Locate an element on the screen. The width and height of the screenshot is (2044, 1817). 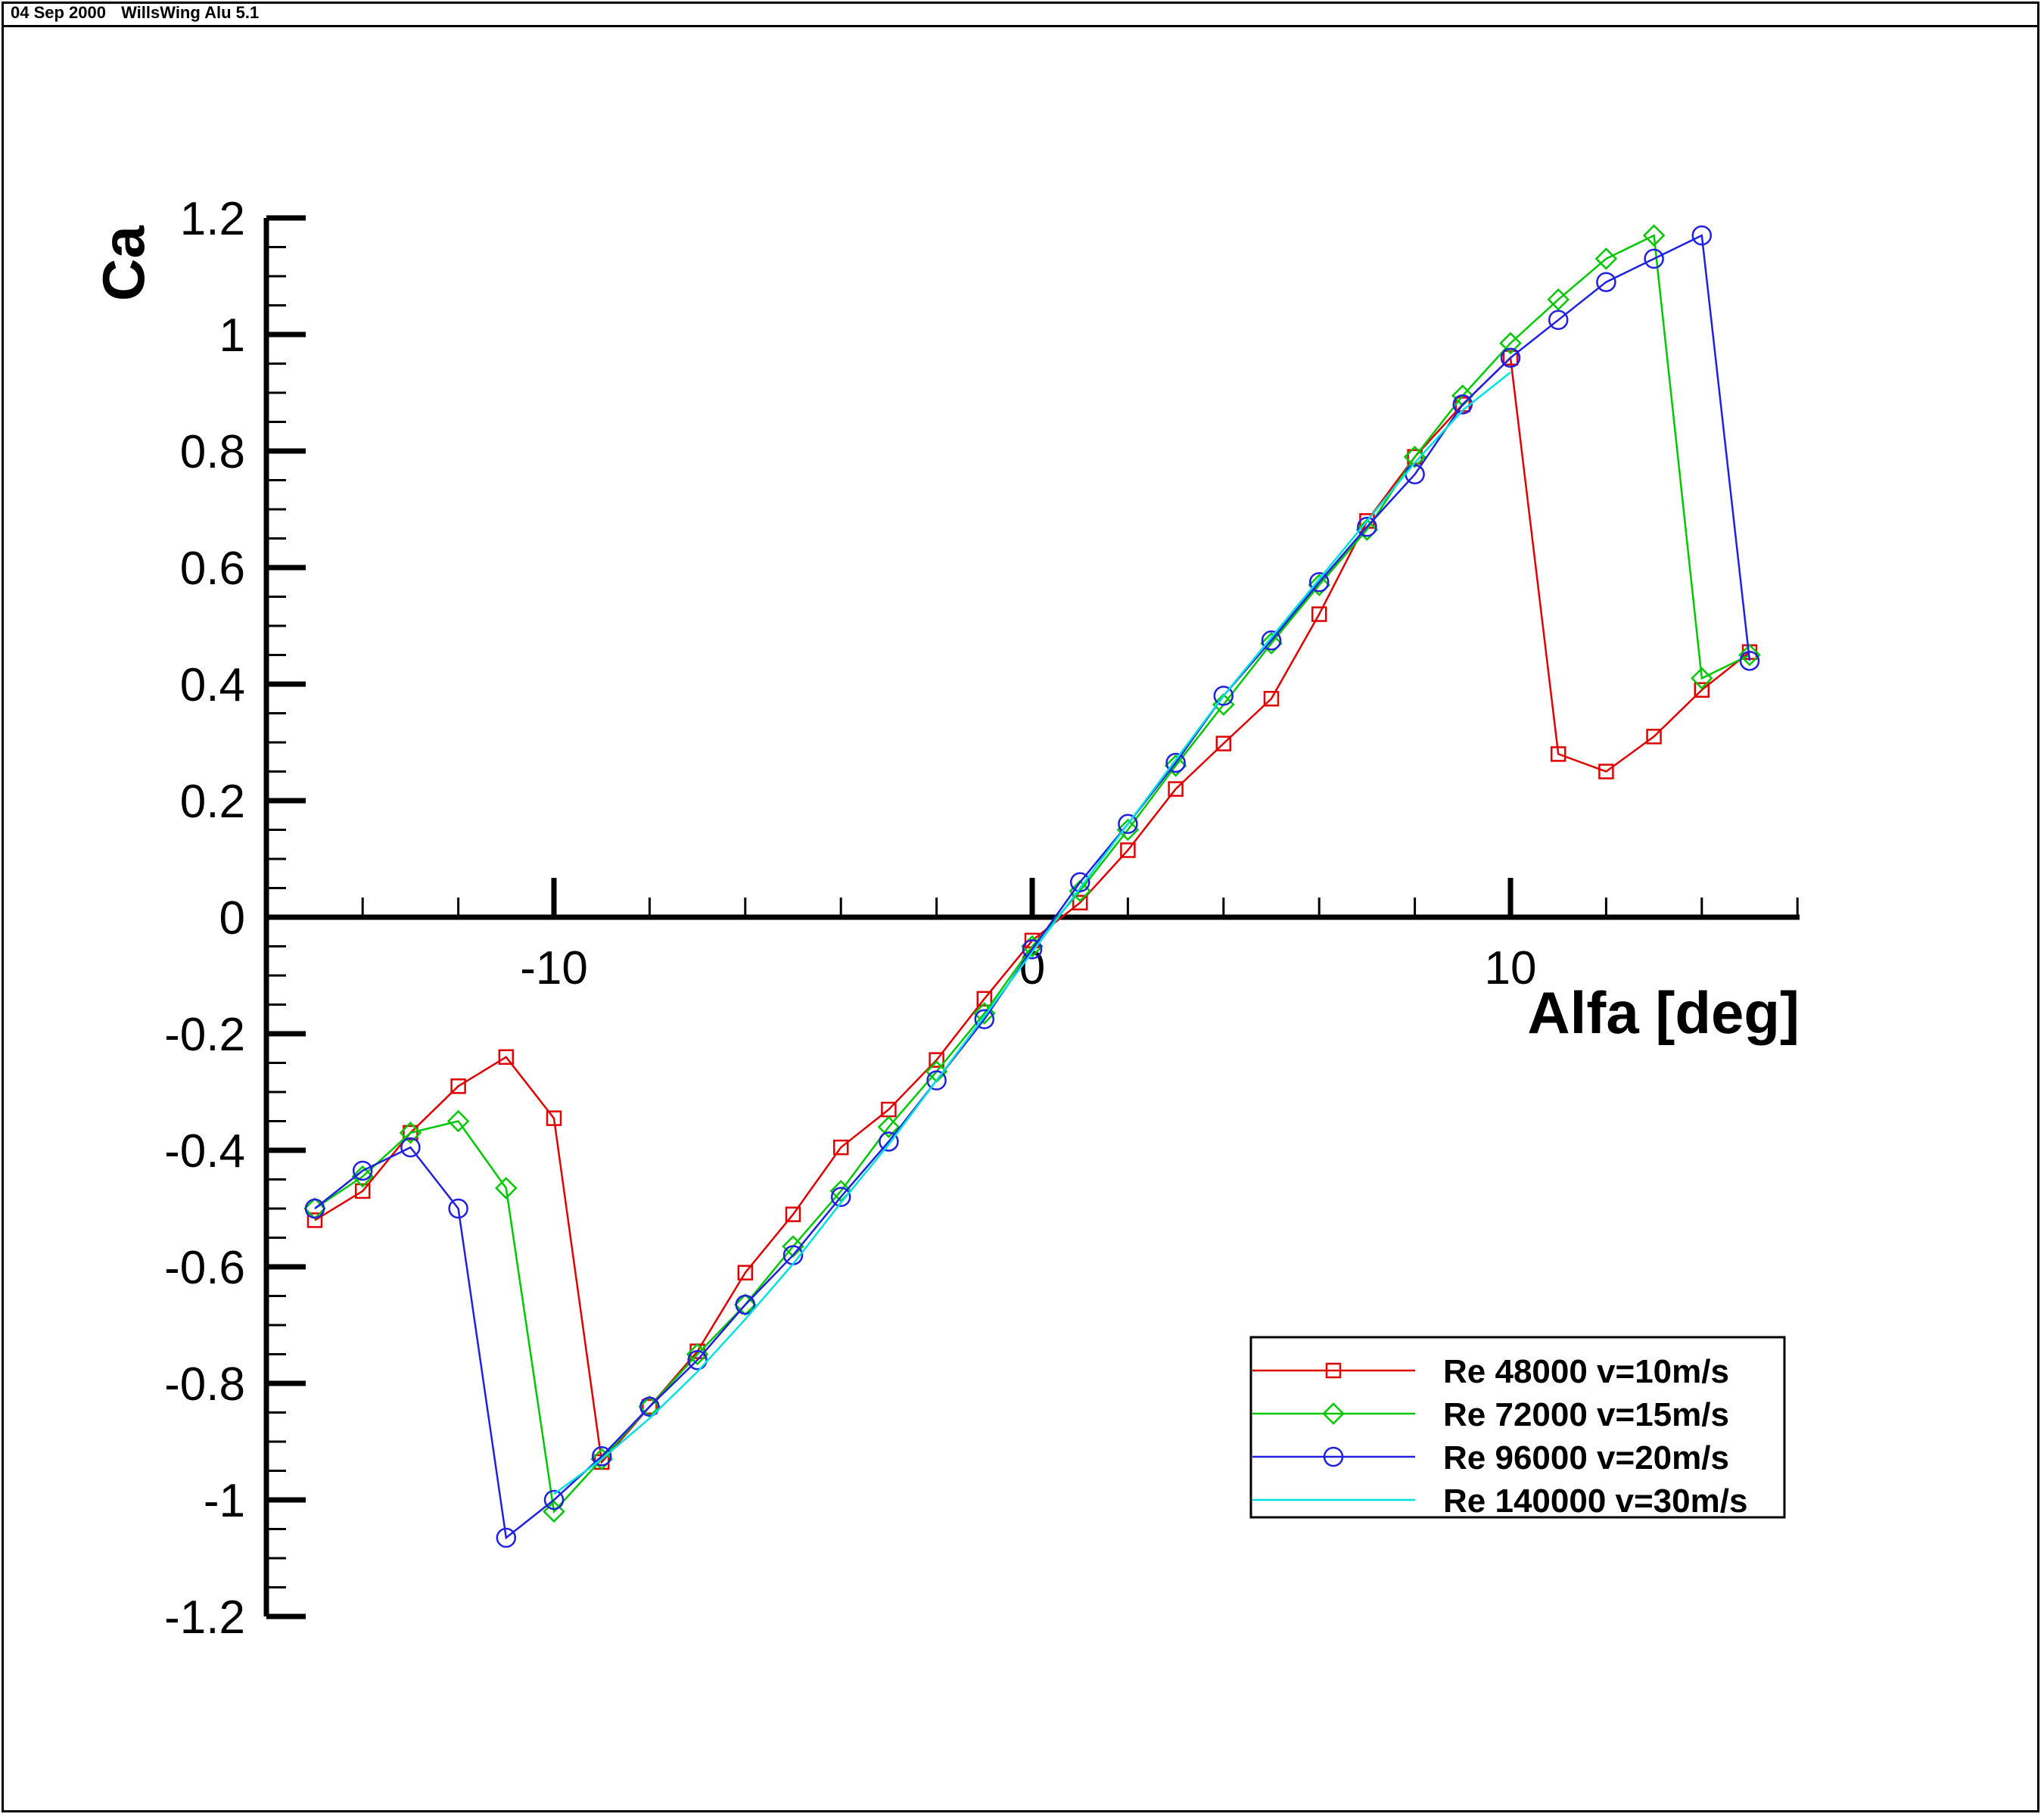
legend-label: Re 96000 v=20m/s is located at coordinates (1586, 1457).